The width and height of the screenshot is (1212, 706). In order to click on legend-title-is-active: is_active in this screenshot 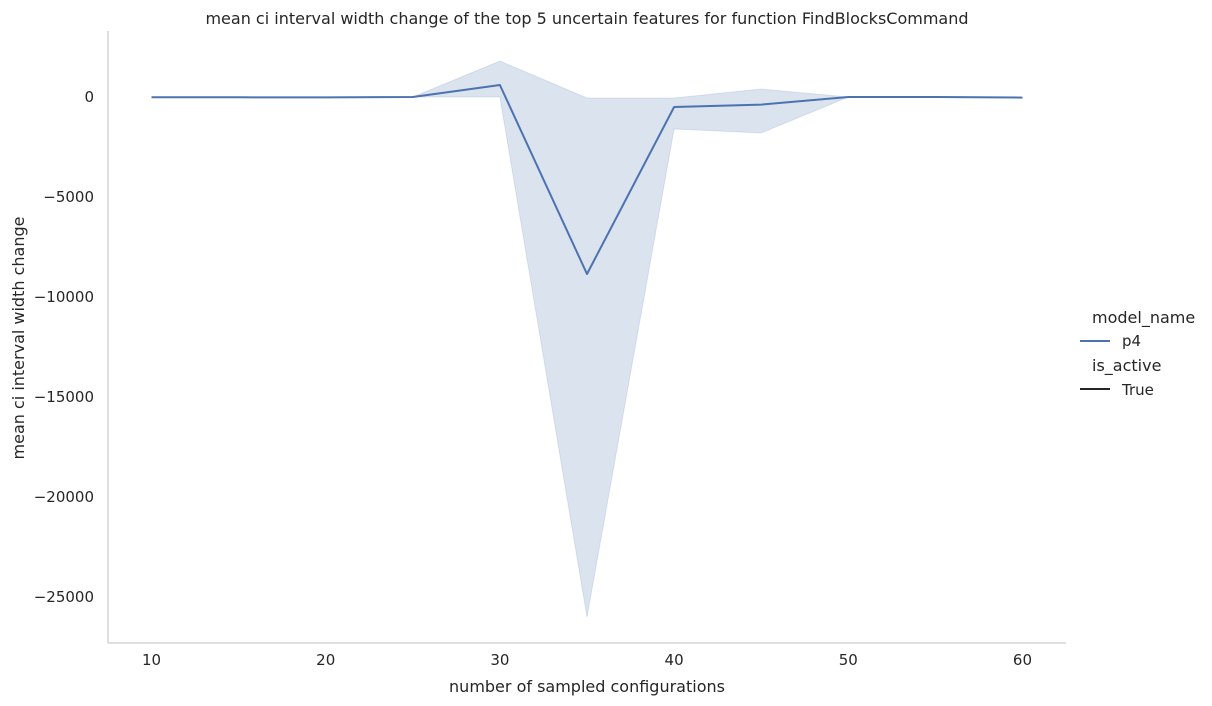, I will do `click(1126, 366)`.